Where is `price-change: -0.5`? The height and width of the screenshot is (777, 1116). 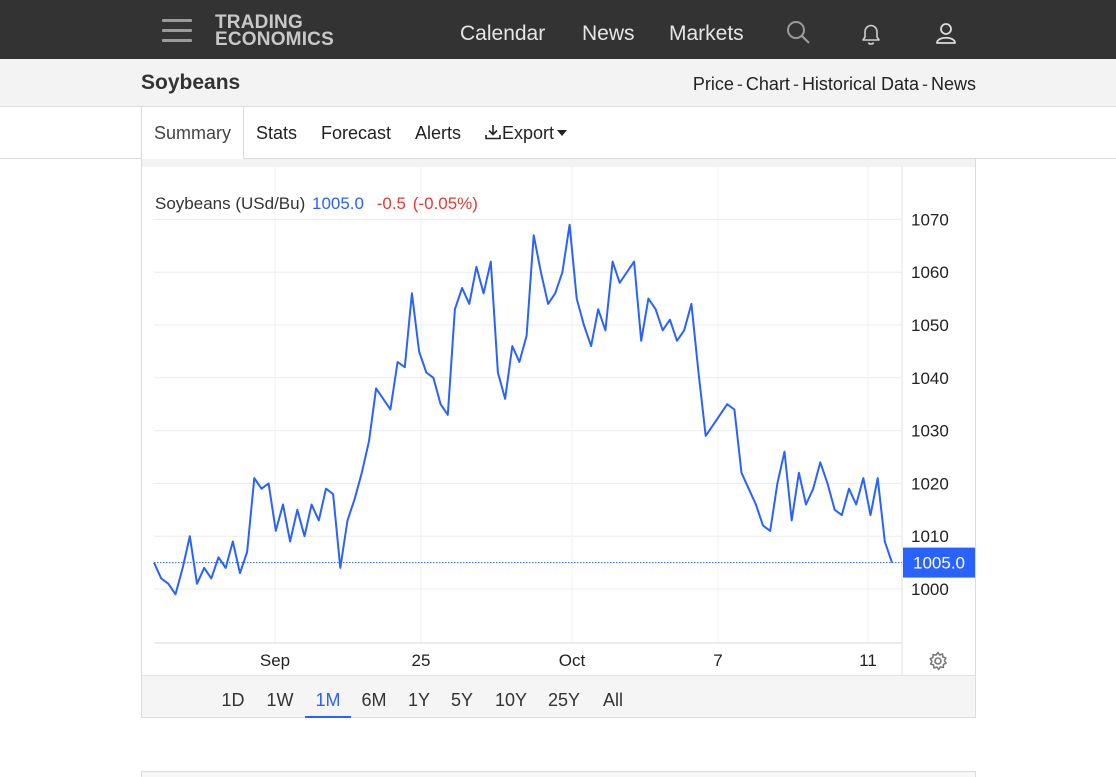 price-change: -0.5 is located at coordinates (391, 203).